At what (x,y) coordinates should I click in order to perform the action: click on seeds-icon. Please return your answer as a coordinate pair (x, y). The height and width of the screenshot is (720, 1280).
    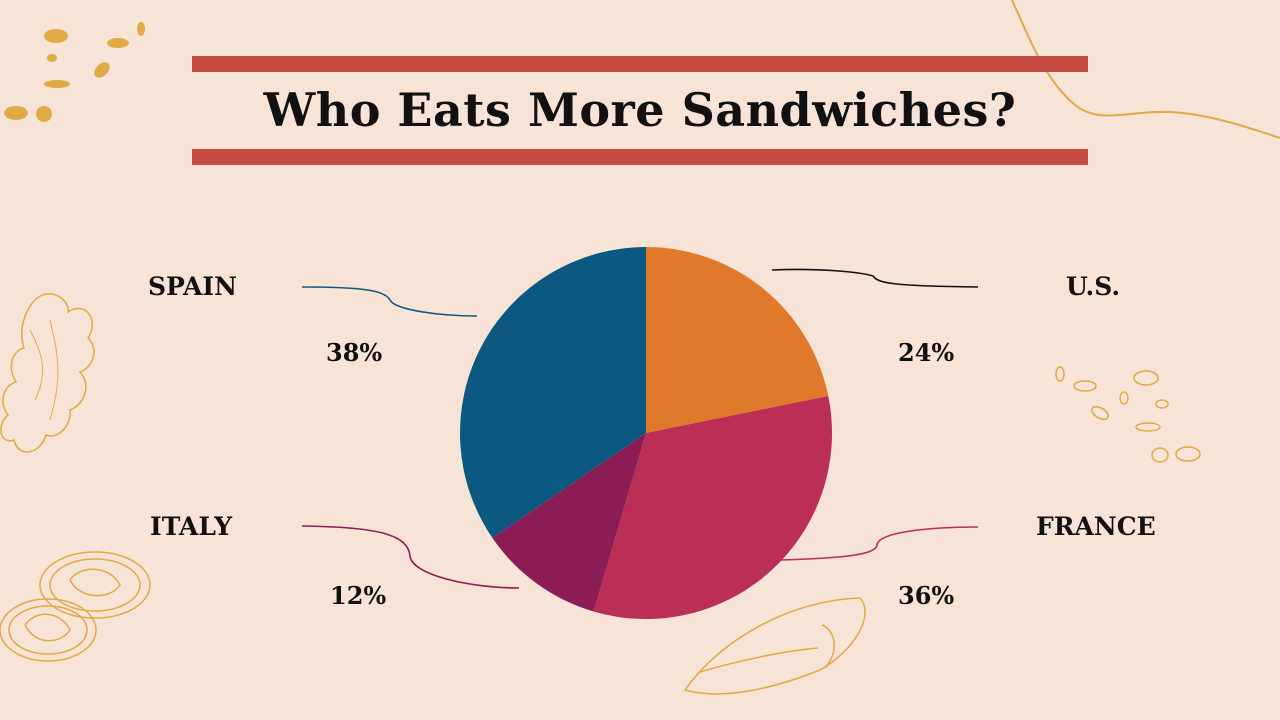
    Looking at the image, I should click on (74, 72).